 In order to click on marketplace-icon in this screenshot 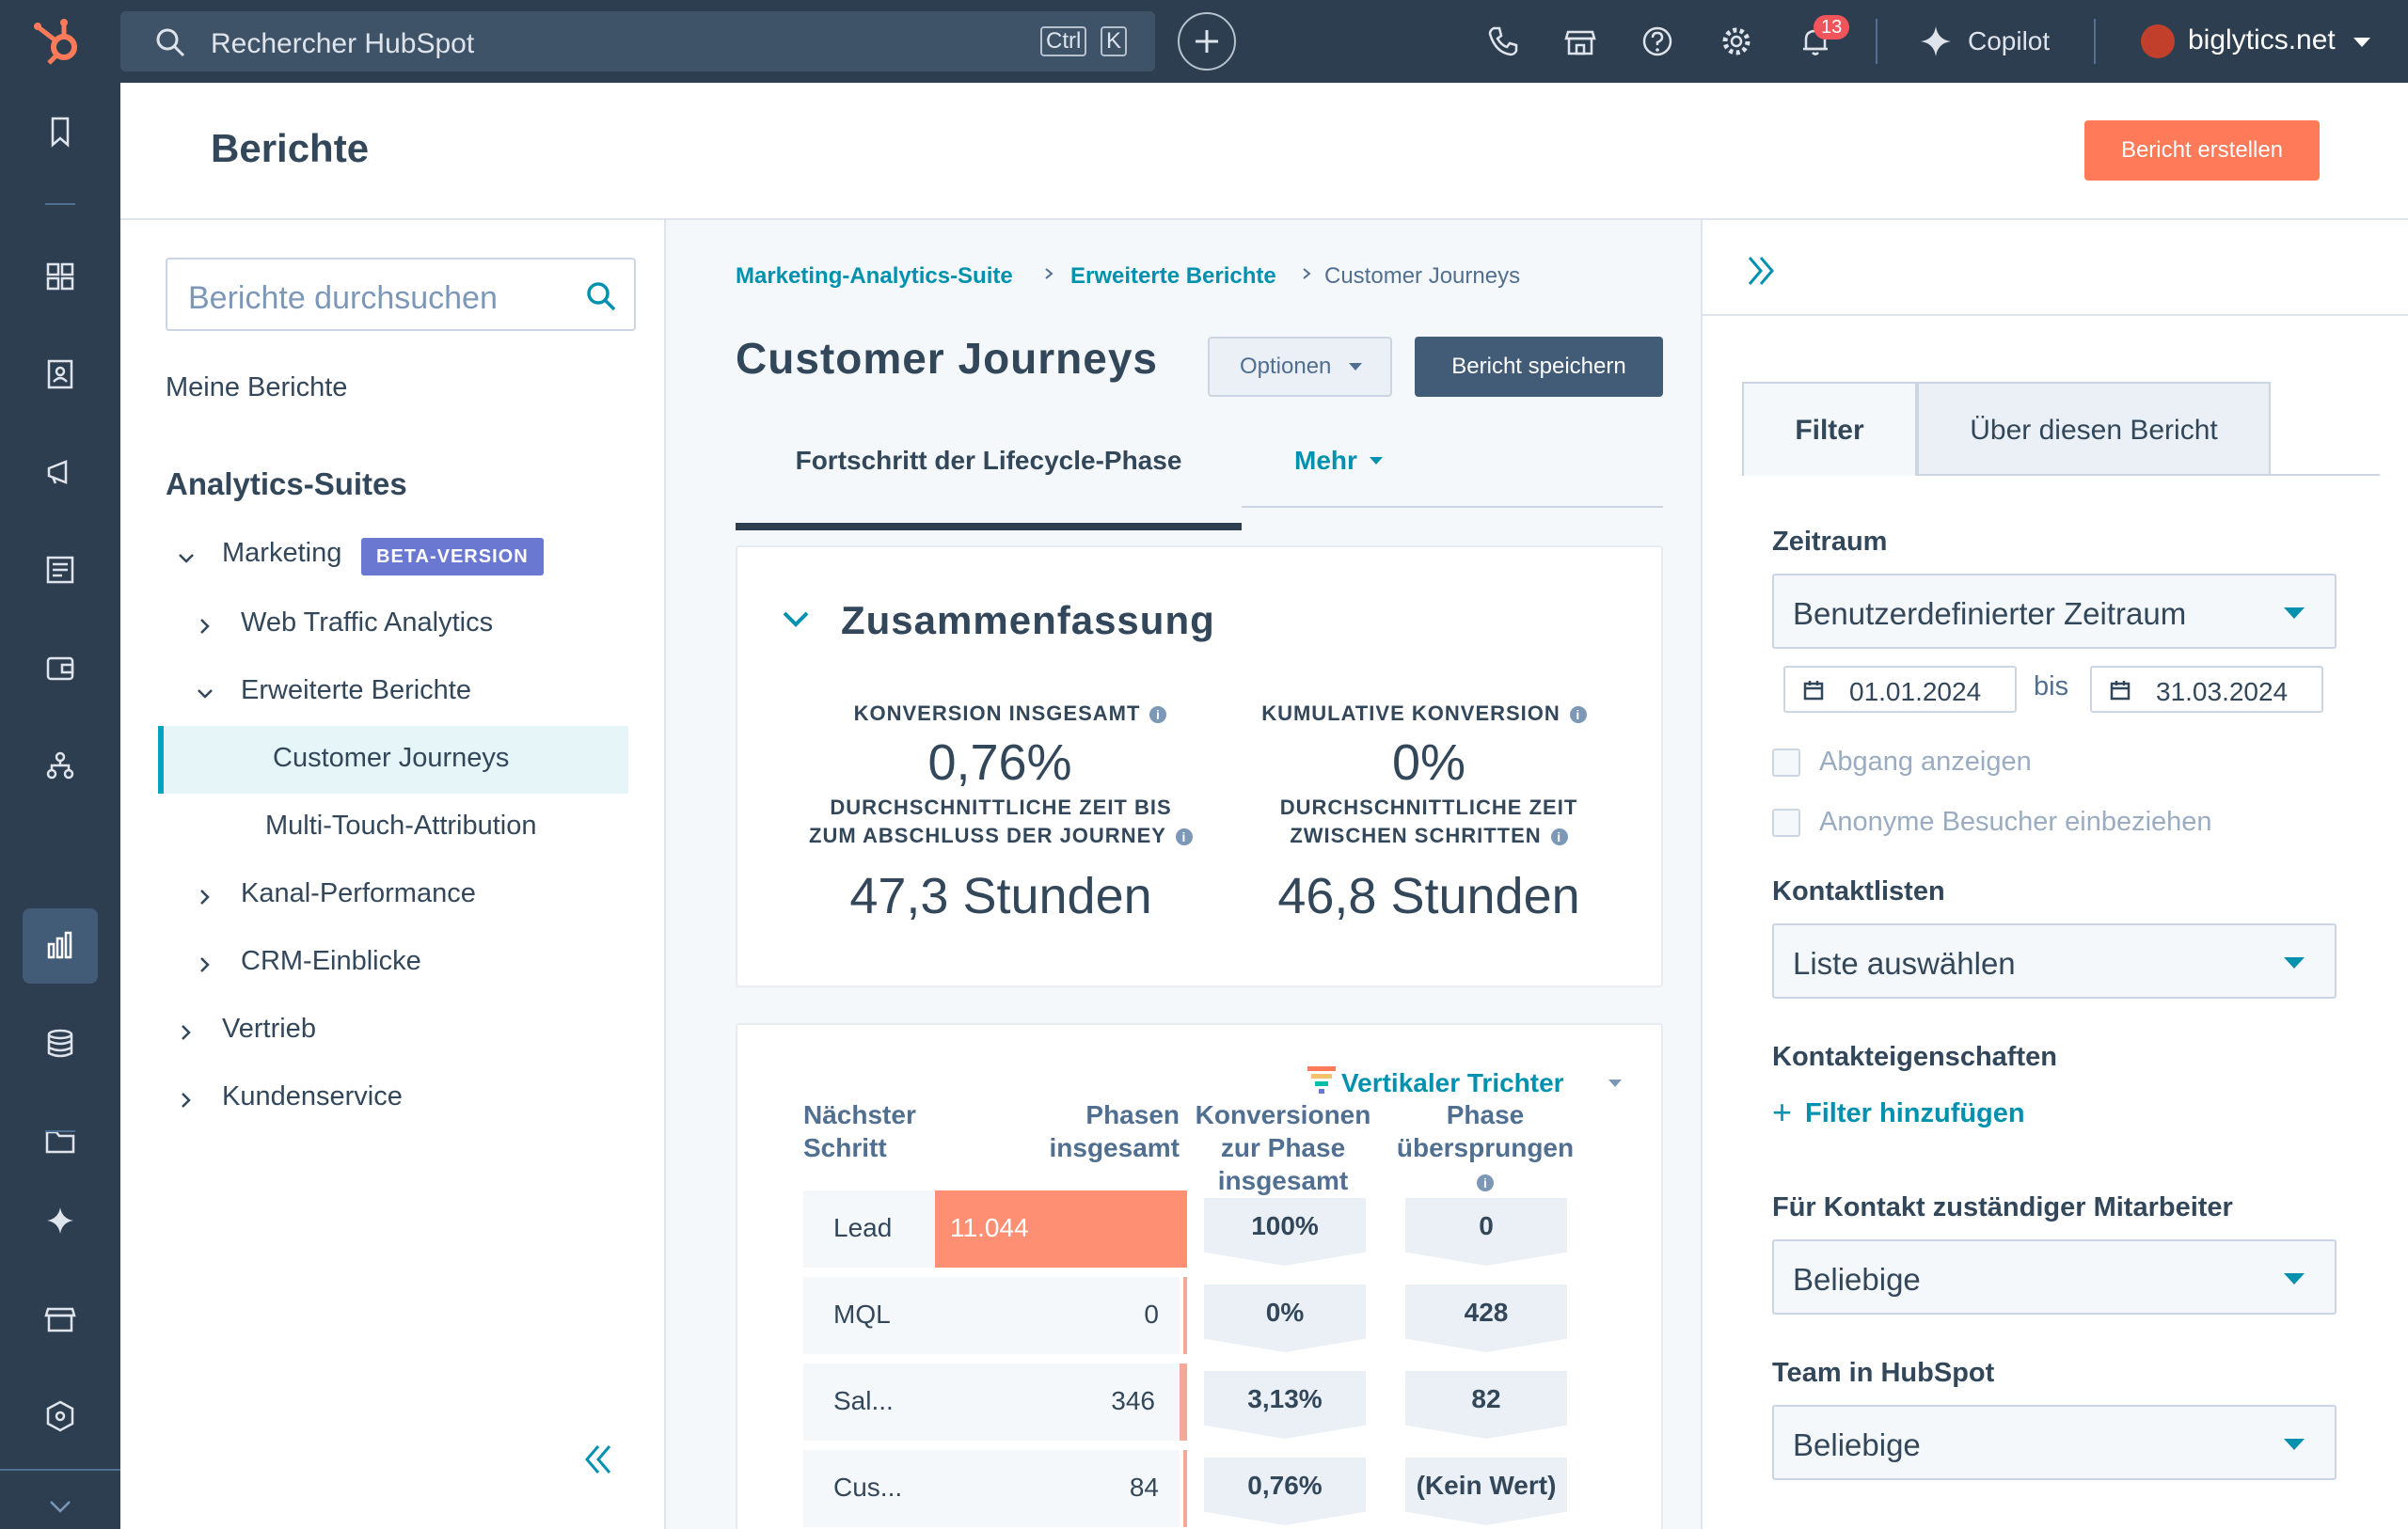, I will do `click(1580, 41)`.